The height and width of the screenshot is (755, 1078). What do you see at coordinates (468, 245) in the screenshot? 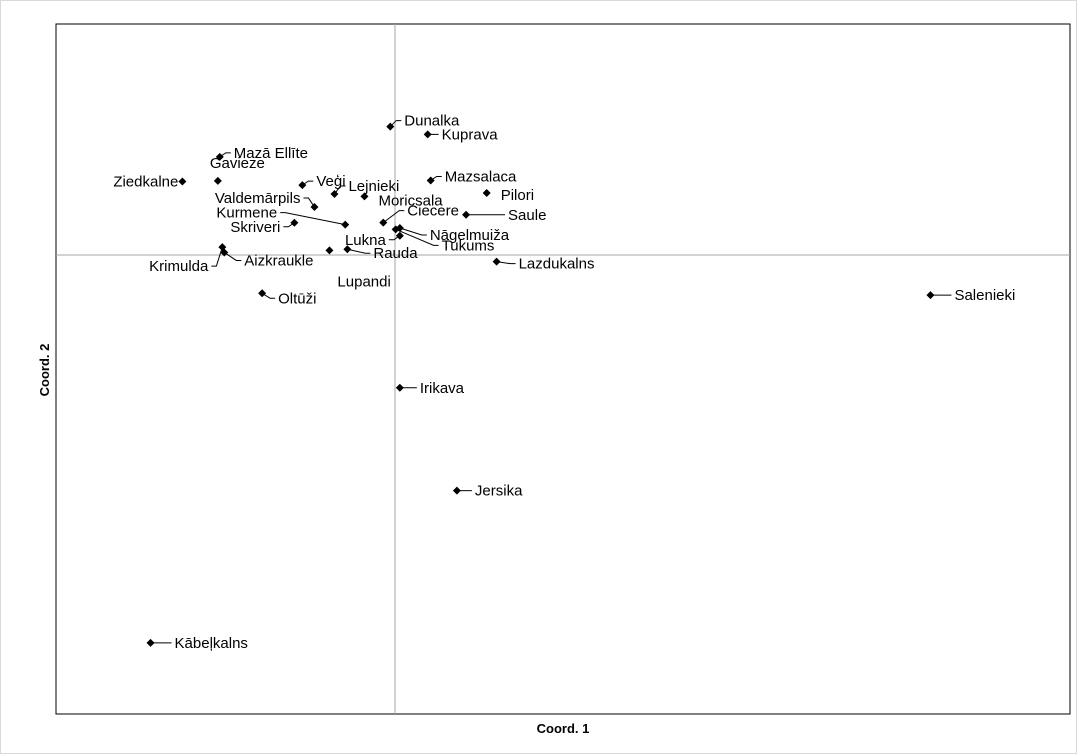
I see `point-label: Tukums` at bounding box center [468, 245].